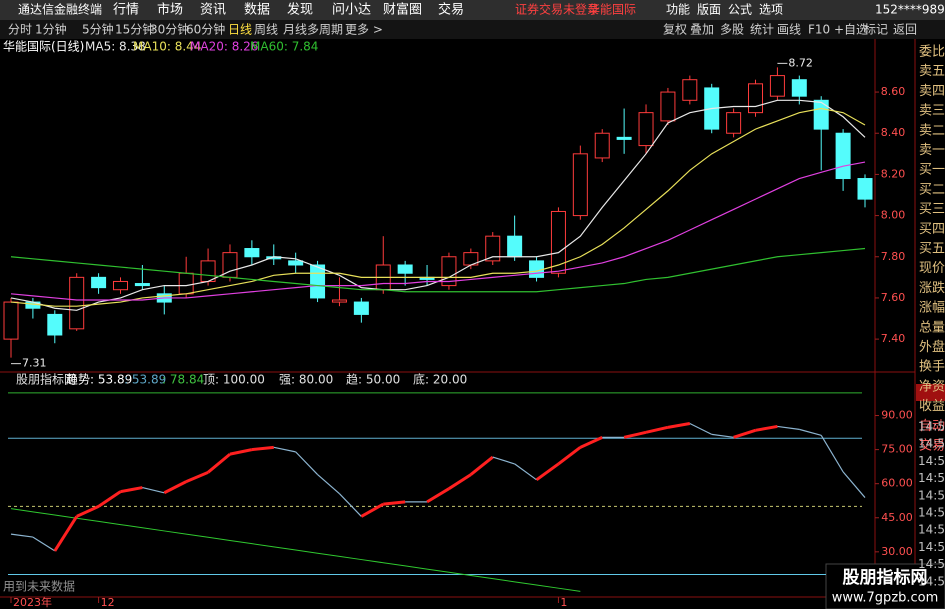 Image resolution: width=945 pixels, height=609 pixels. Describe the element at coordinates (126, 10) in the screenshot. I see `menu-item: 行情` at that location.